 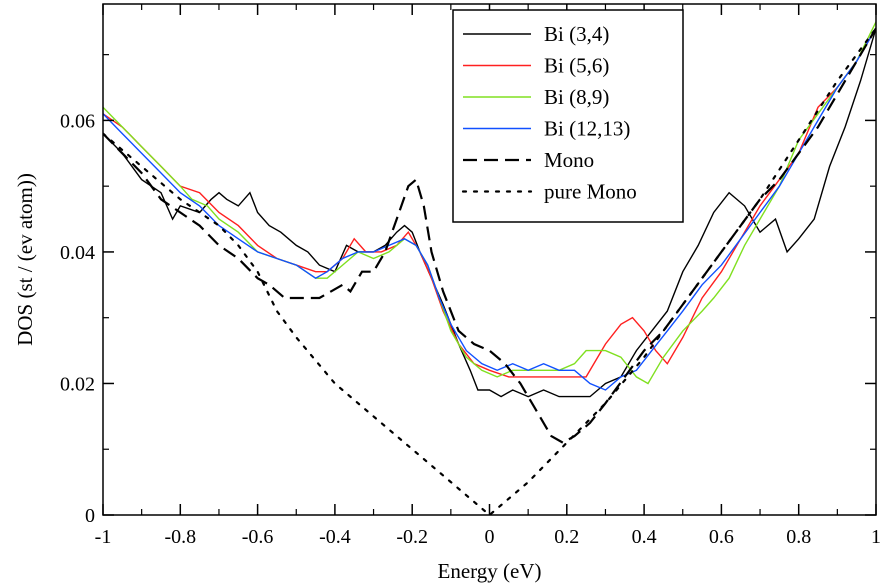 I want to click on x-tick-label: 0.4, so click(x=644, y=537).